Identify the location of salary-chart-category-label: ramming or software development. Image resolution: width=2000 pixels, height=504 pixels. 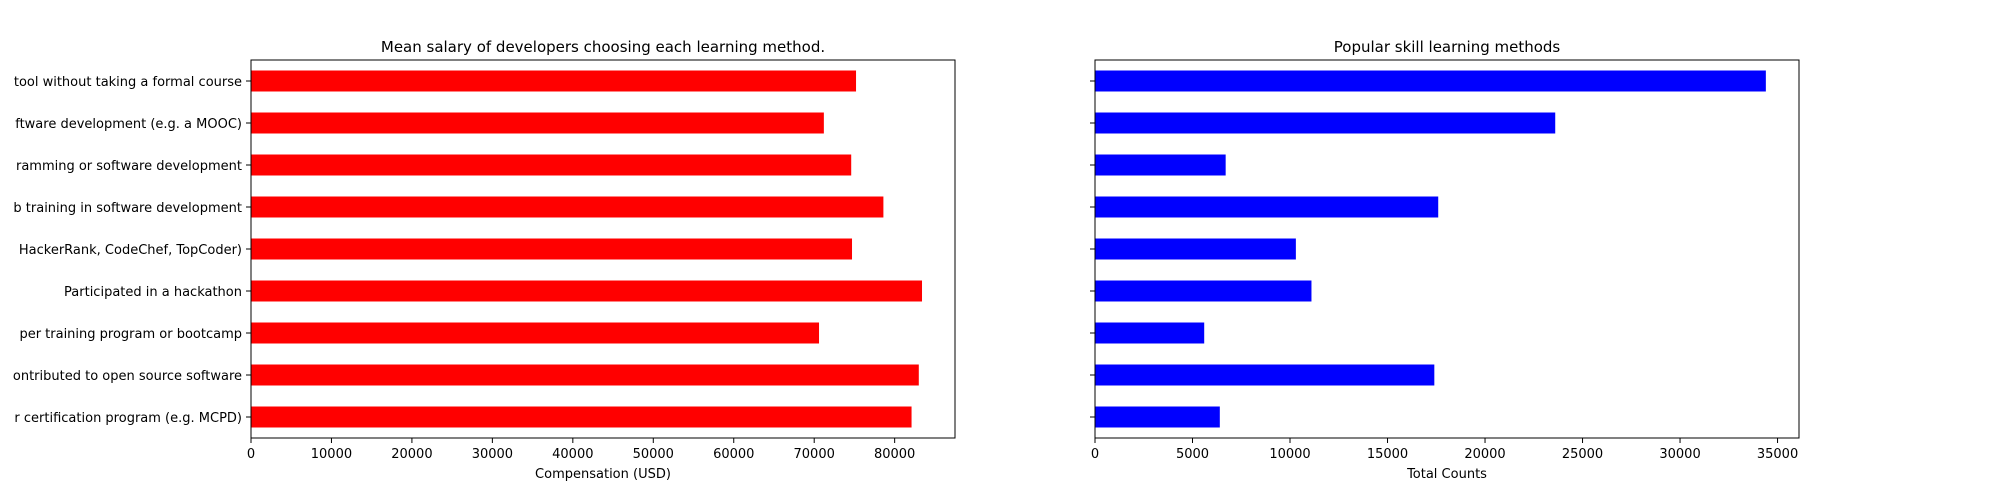
(129, 166).